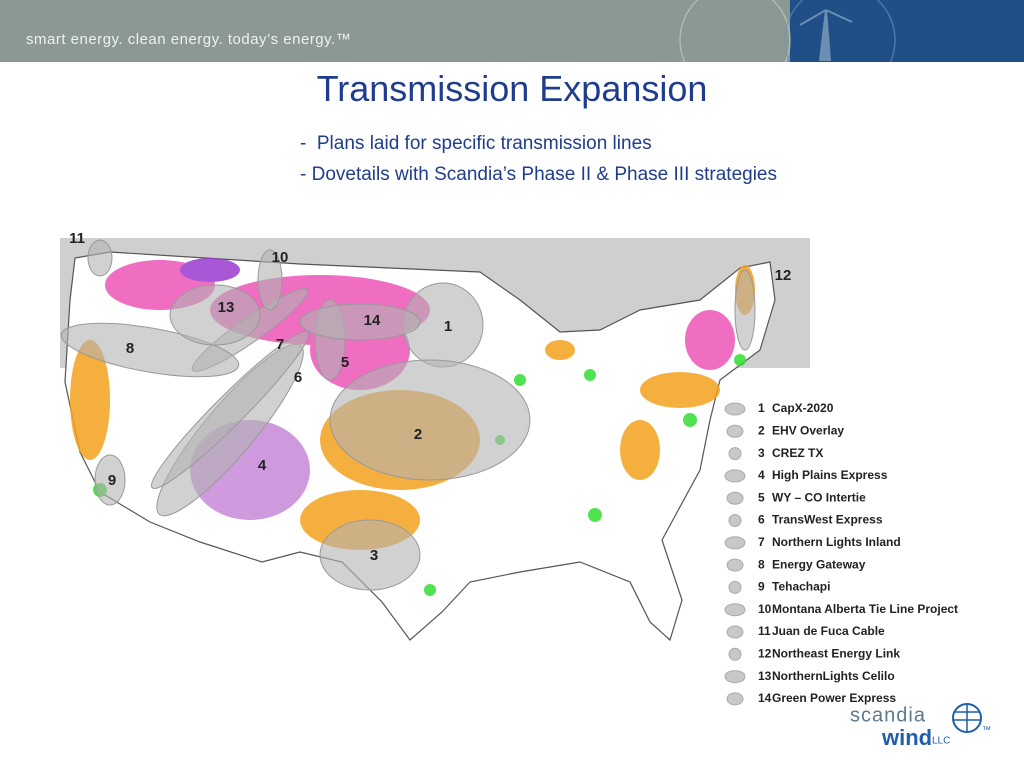 The image size is (1024, 768). I want to click on map-label: 3, so click(374, 555).